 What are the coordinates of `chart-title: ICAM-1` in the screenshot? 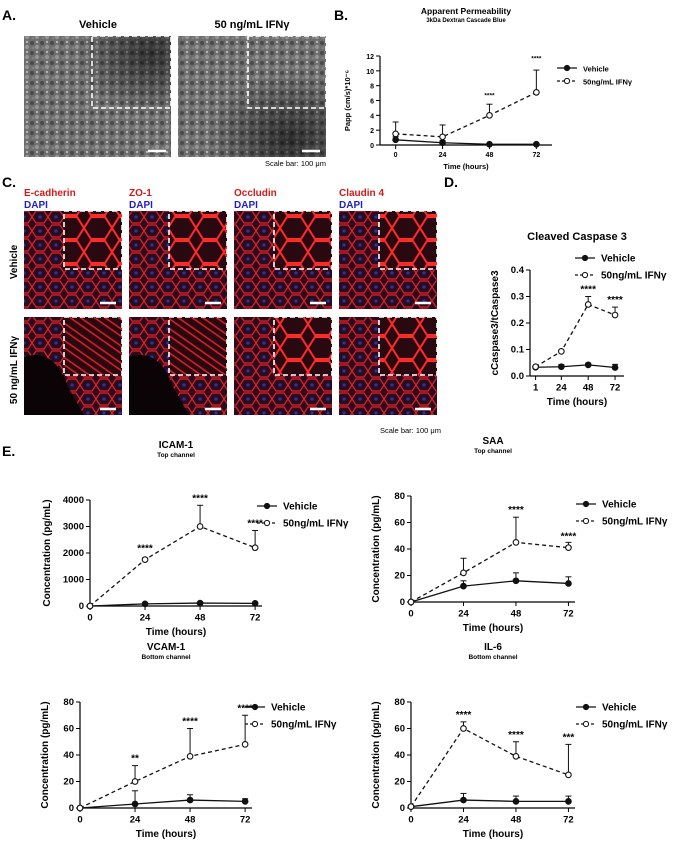 It's located at (176, 445).